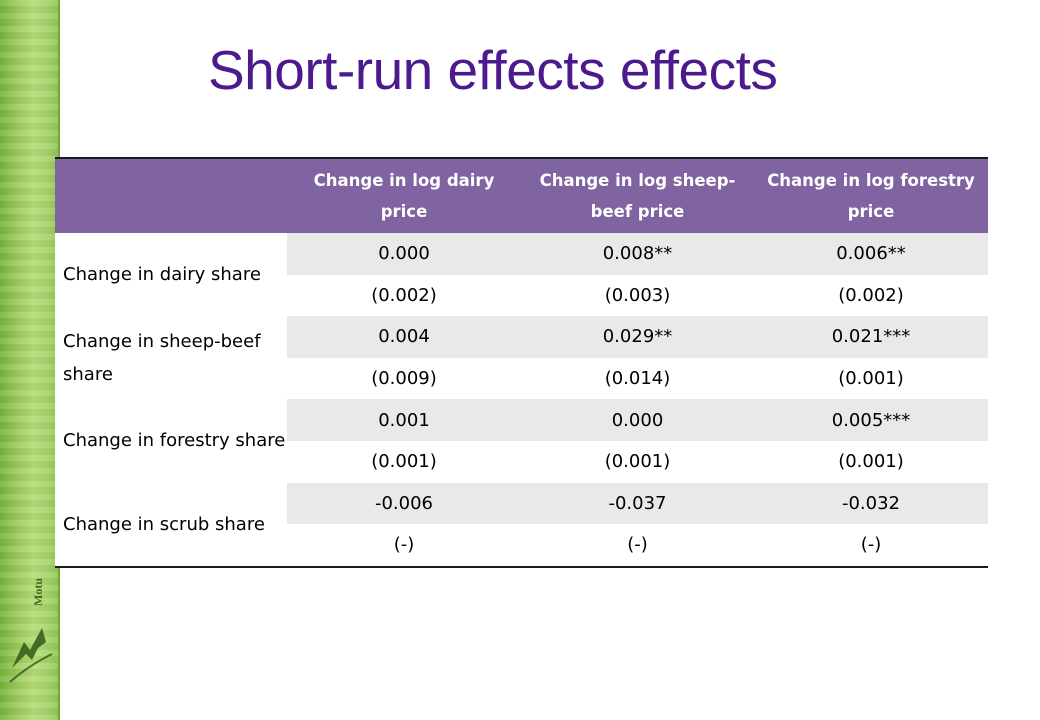 This screenshot has width=1040, height=720. I want to click on table-row-sheep-beef-std-errors: (0.009) (0.014) (0.001), so click(521, 378).